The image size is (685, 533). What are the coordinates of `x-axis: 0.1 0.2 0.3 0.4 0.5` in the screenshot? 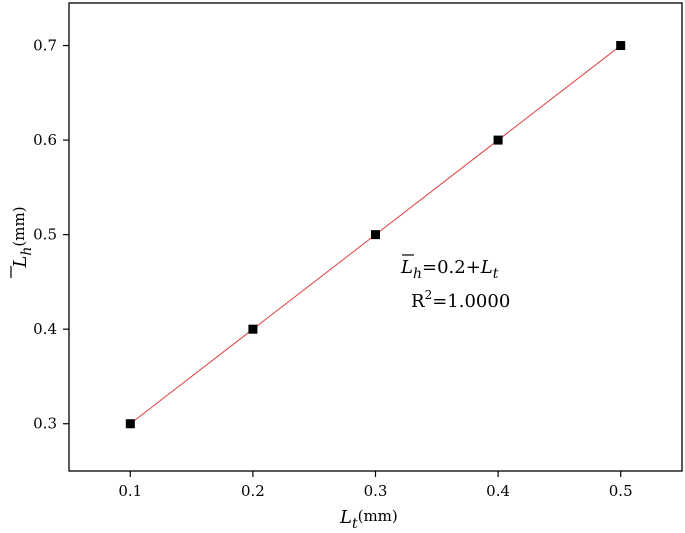 It's located at (375, 485).